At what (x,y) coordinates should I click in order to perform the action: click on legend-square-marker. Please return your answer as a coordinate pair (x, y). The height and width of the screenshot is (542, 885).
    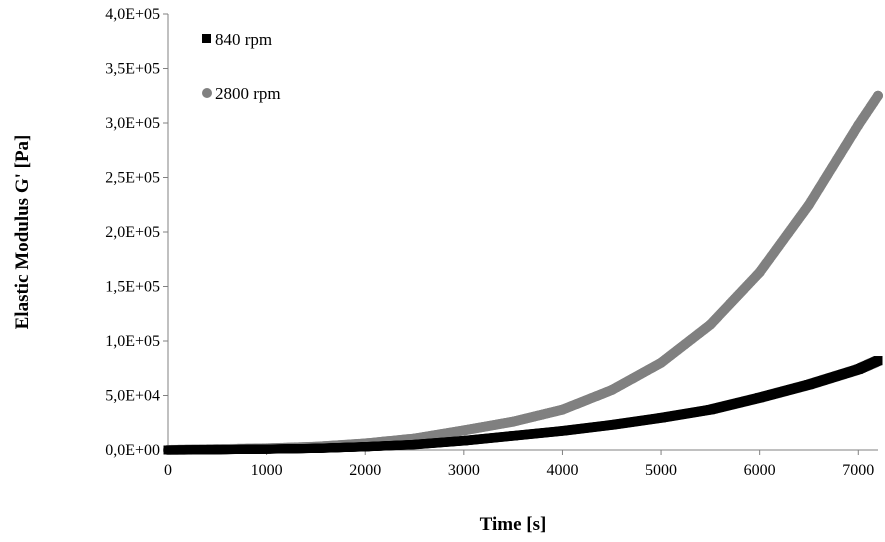
    Looking at the image, I should click on (206, 38).